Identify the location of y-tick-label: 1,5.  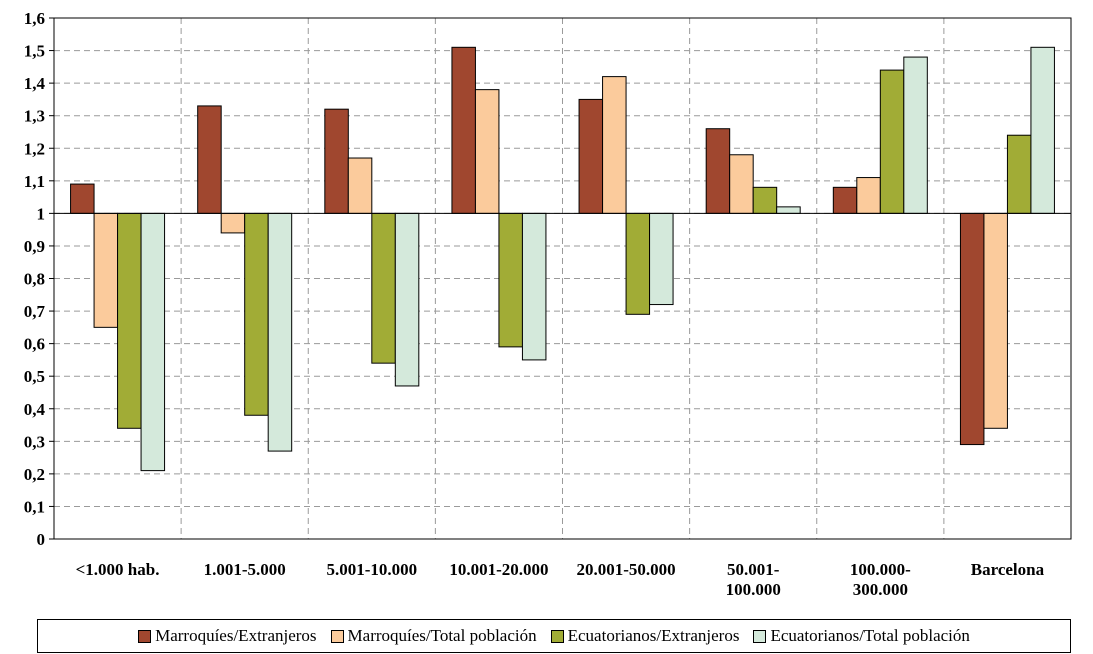
(34, 51).